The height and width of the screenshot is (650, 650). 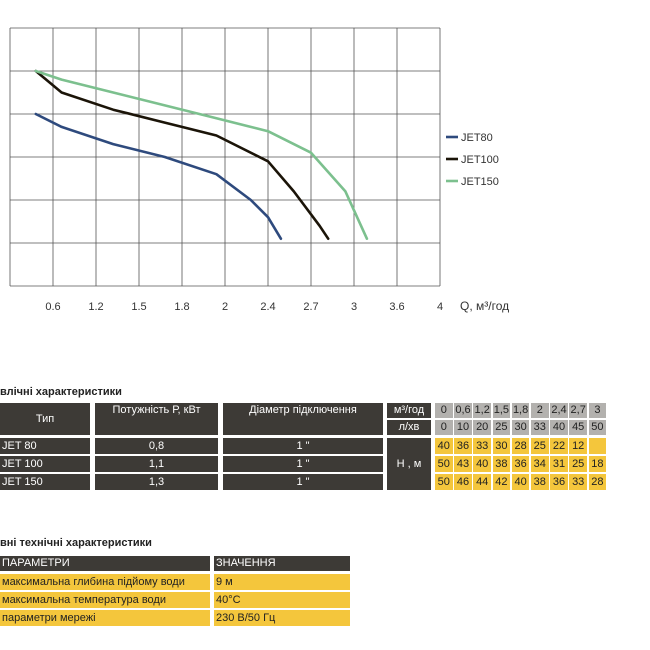 I want to click on x-tick-label: 1.2, so click(x=95, y=307).